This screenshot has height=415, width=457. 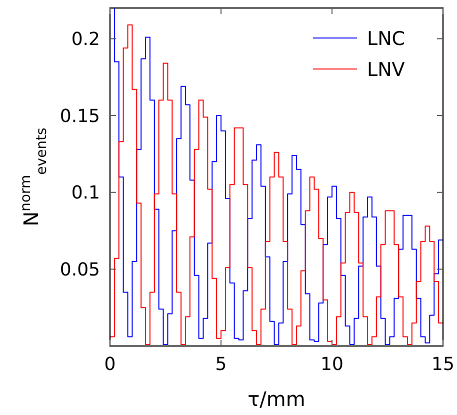 What do you see at coordinates (386, 39) in the screenshot?
I see `legend-label: LNC` at bounding box center [386, 39].